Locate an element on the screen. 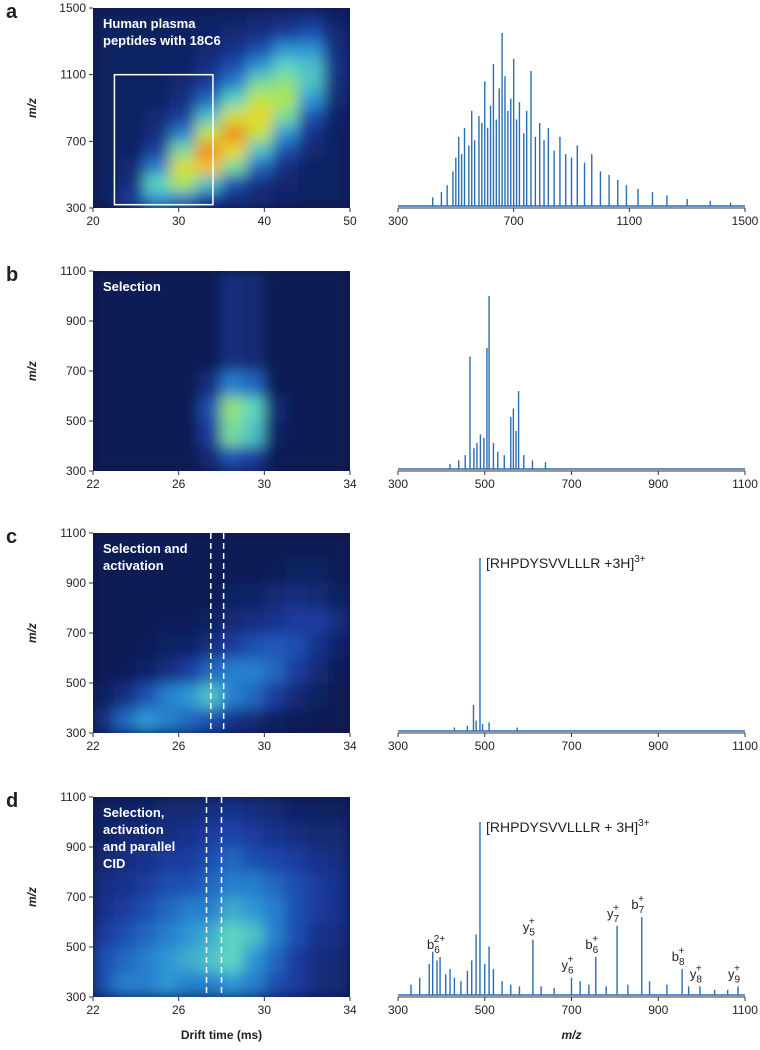  fragment-ion: b is located at coordinates (430, 944).